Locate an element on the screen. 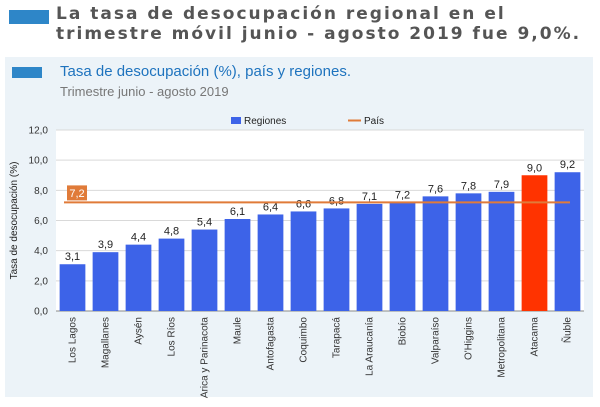 The width and height of the screenshot is (600, 407). country-label: 7,2 is located at coordinates (76, 194).